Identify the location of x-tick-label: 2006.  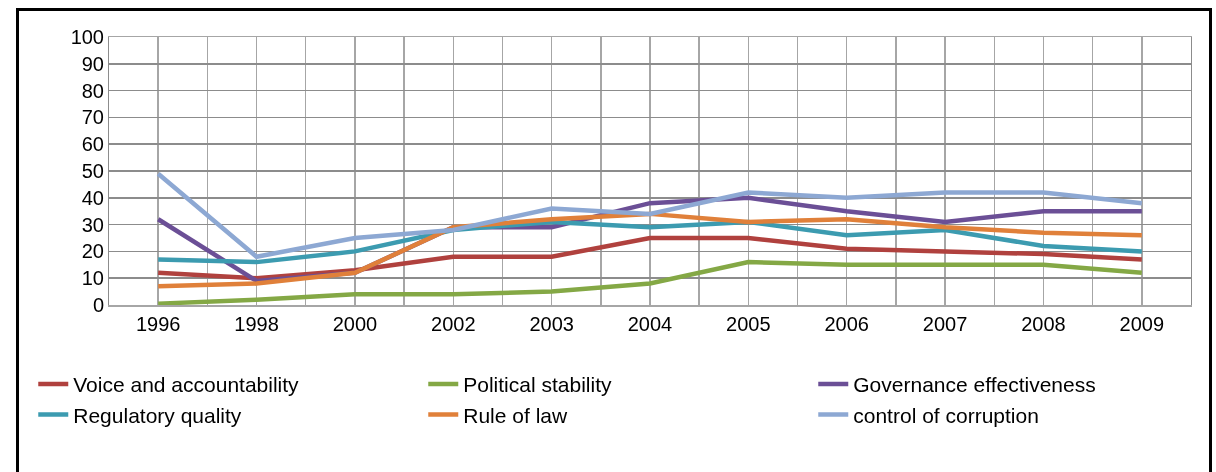
(846, 323).